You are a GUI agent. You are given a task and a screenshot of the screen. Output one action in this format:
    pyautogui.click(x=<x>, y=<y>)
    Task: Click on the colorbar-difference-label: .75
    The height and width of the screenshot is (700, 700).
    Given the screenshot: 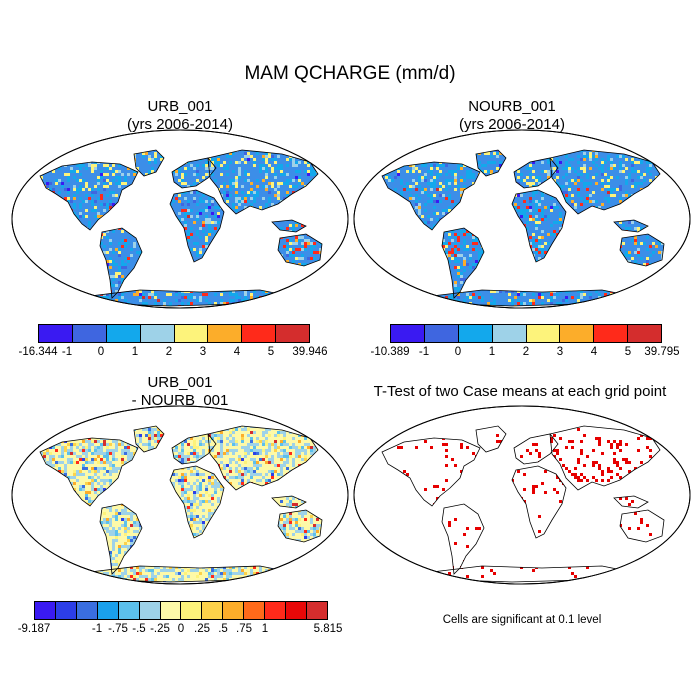 What is the action you would take?
    pyautogui.click(x=244, y=629)
    